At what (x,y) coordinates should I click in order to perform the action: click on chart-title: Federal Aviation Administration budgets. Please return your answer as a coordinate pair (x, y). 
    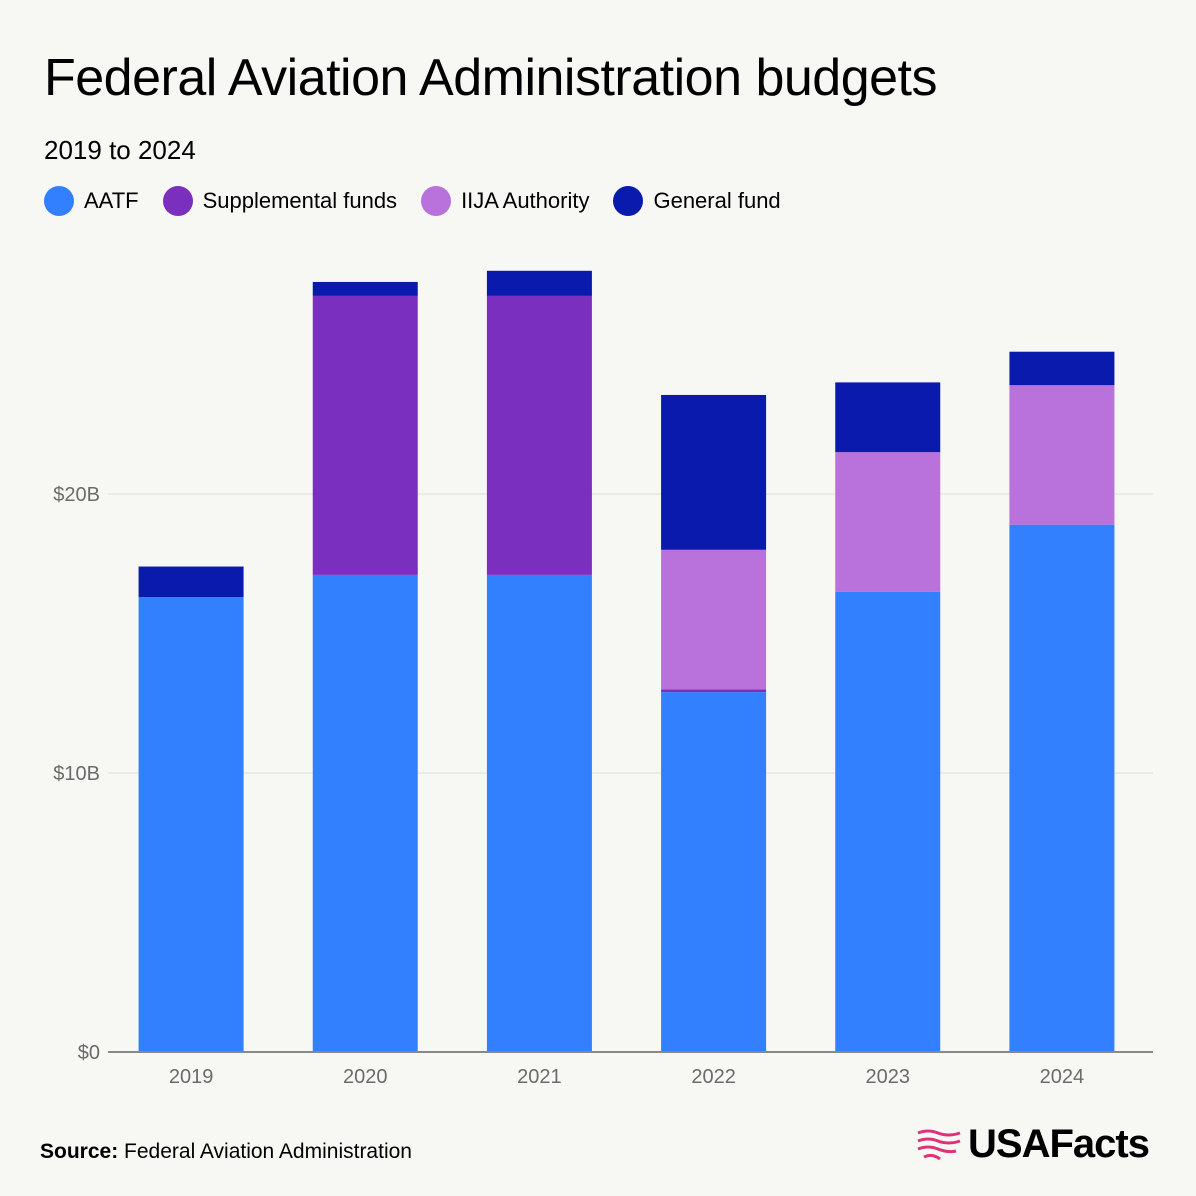
    Looking at the image, I should click on (491, 78).